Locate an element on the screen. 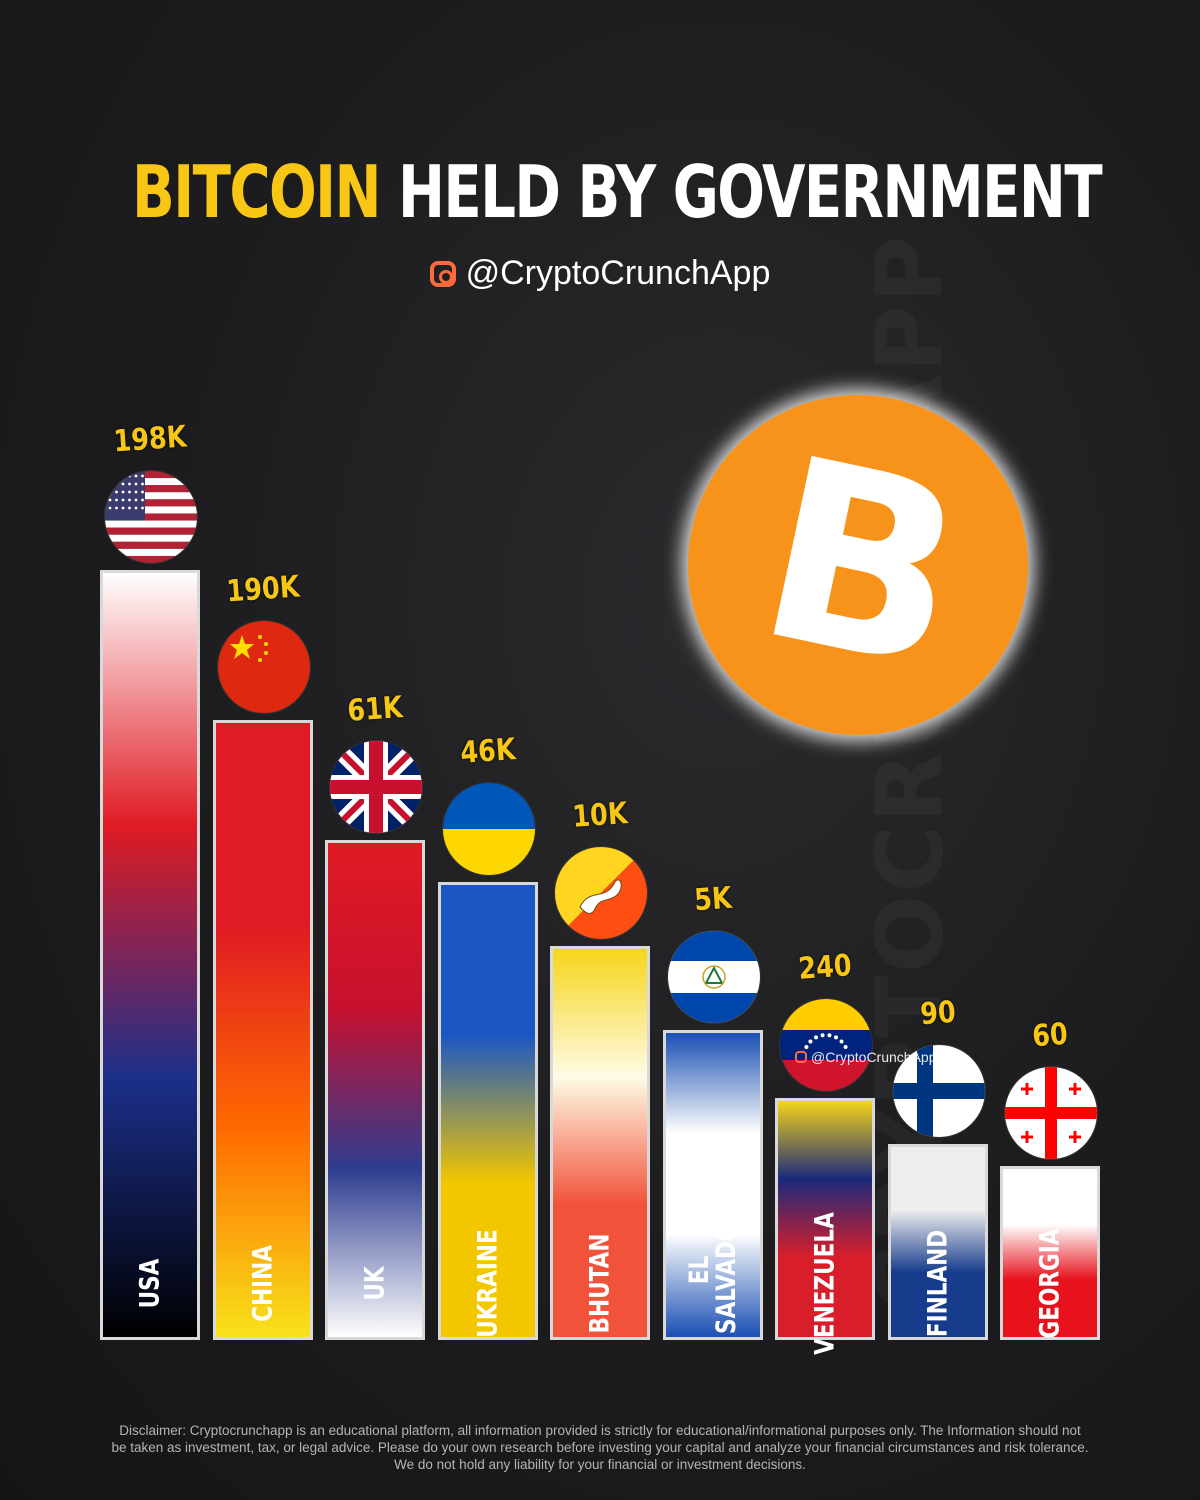 The image size is (1200, 1500). value-label-el-salvador: 5K is located at coordinates (712, 899).